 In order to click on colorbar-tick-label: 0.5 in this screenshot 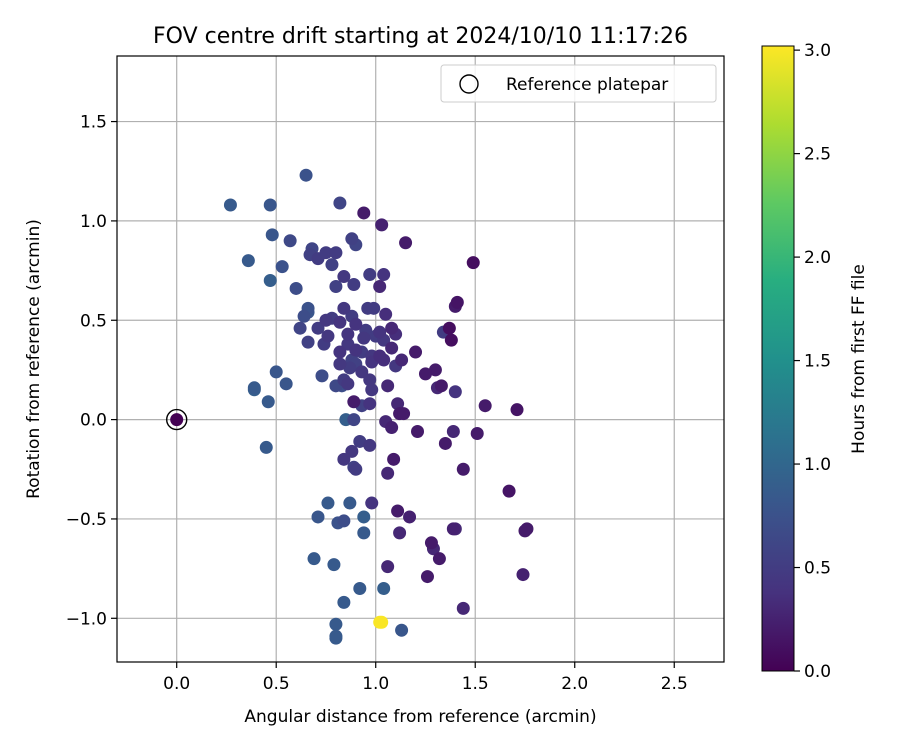, I will do `click(817, 569)`.